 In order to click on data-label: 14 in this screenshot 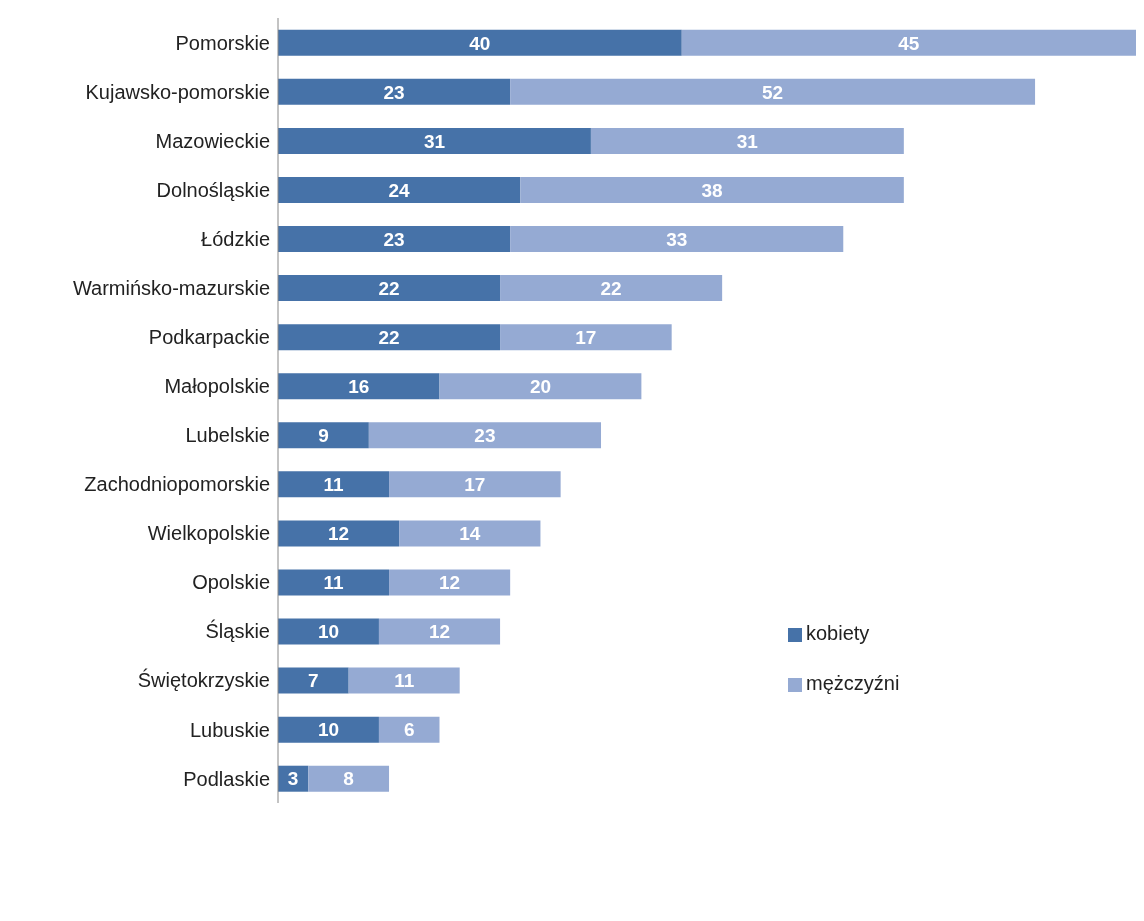, I will do `click(470, 534)`.